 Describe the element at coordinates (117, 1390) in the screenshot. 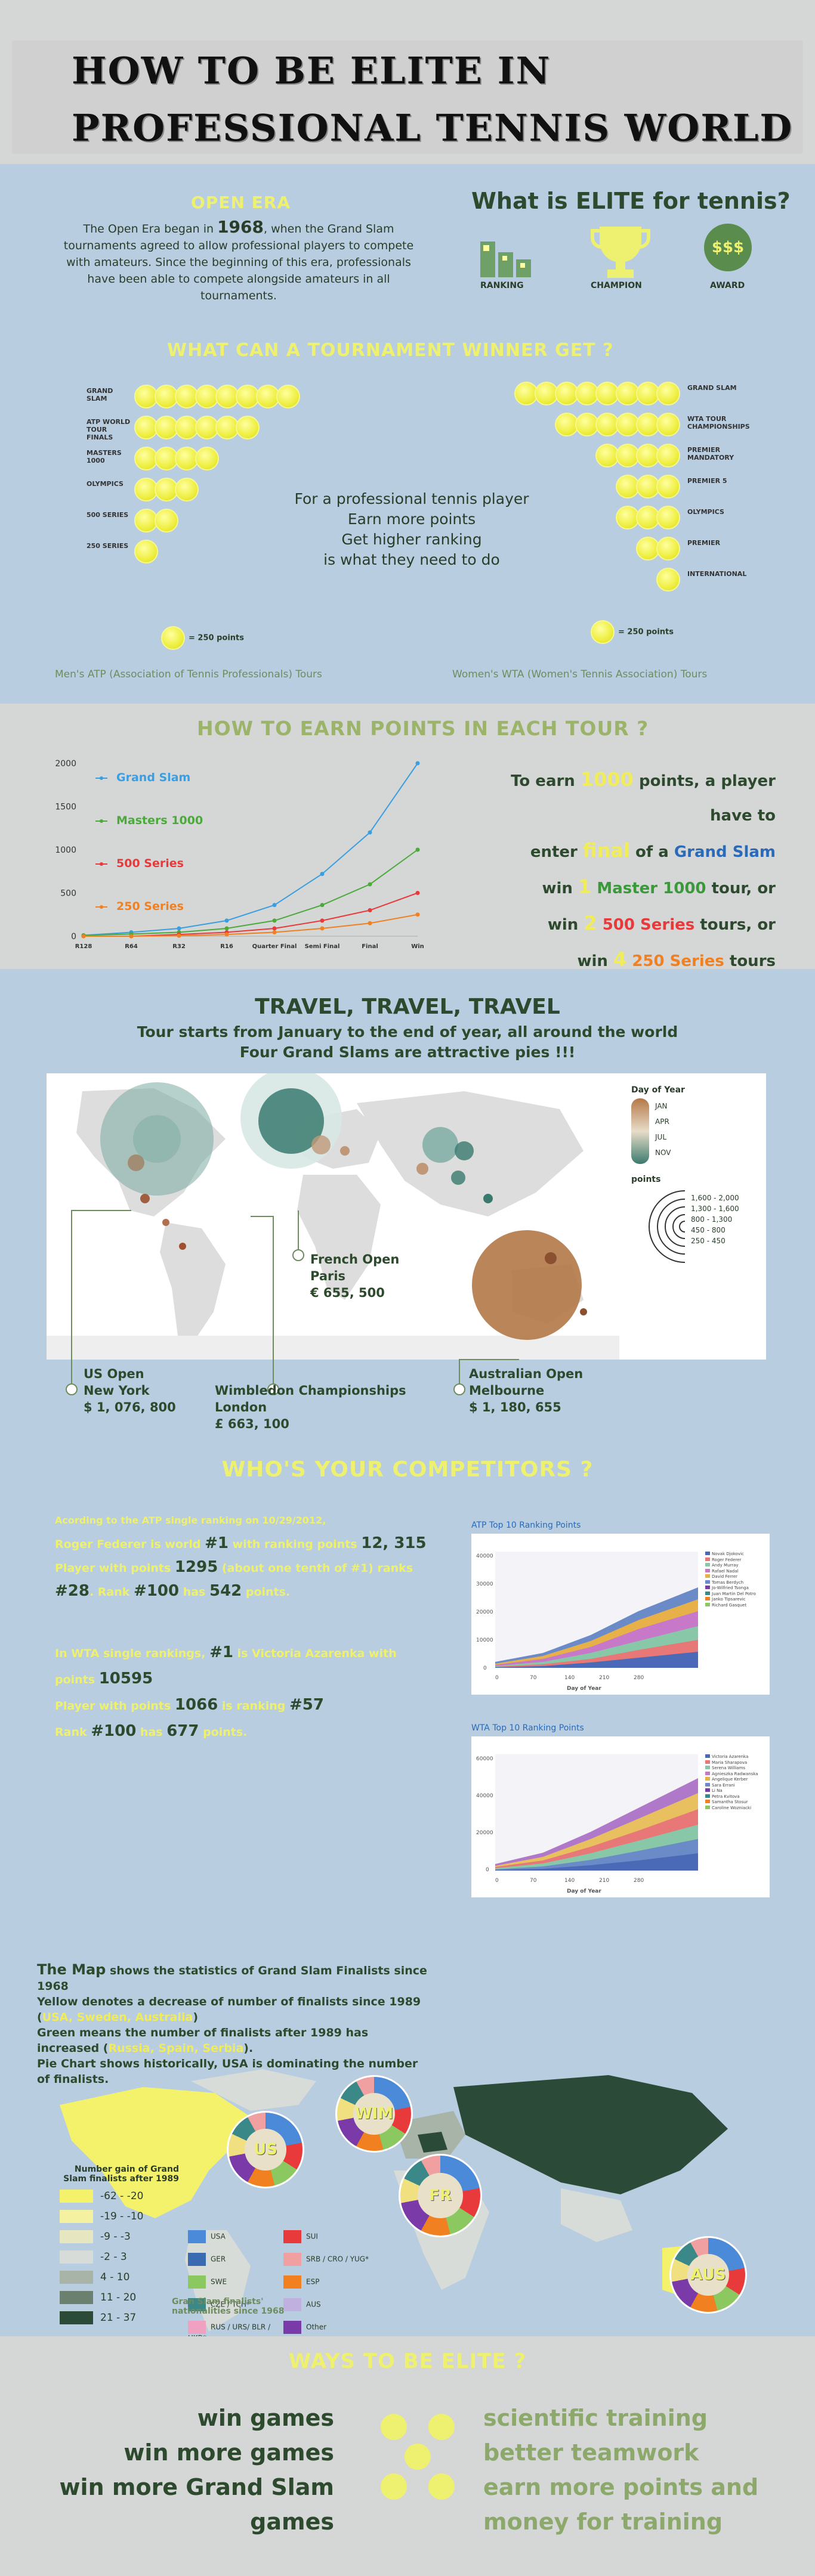

I see `slam-city: New York` at that location.